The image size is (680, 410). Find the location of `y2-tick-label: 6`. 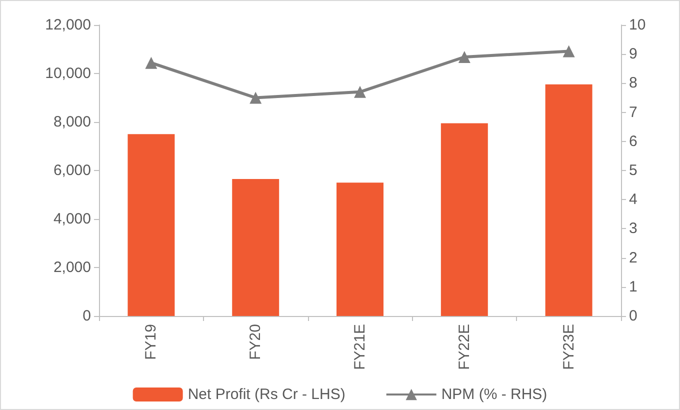

y2-tick-label: 6 is located at coordinates (633, 141).